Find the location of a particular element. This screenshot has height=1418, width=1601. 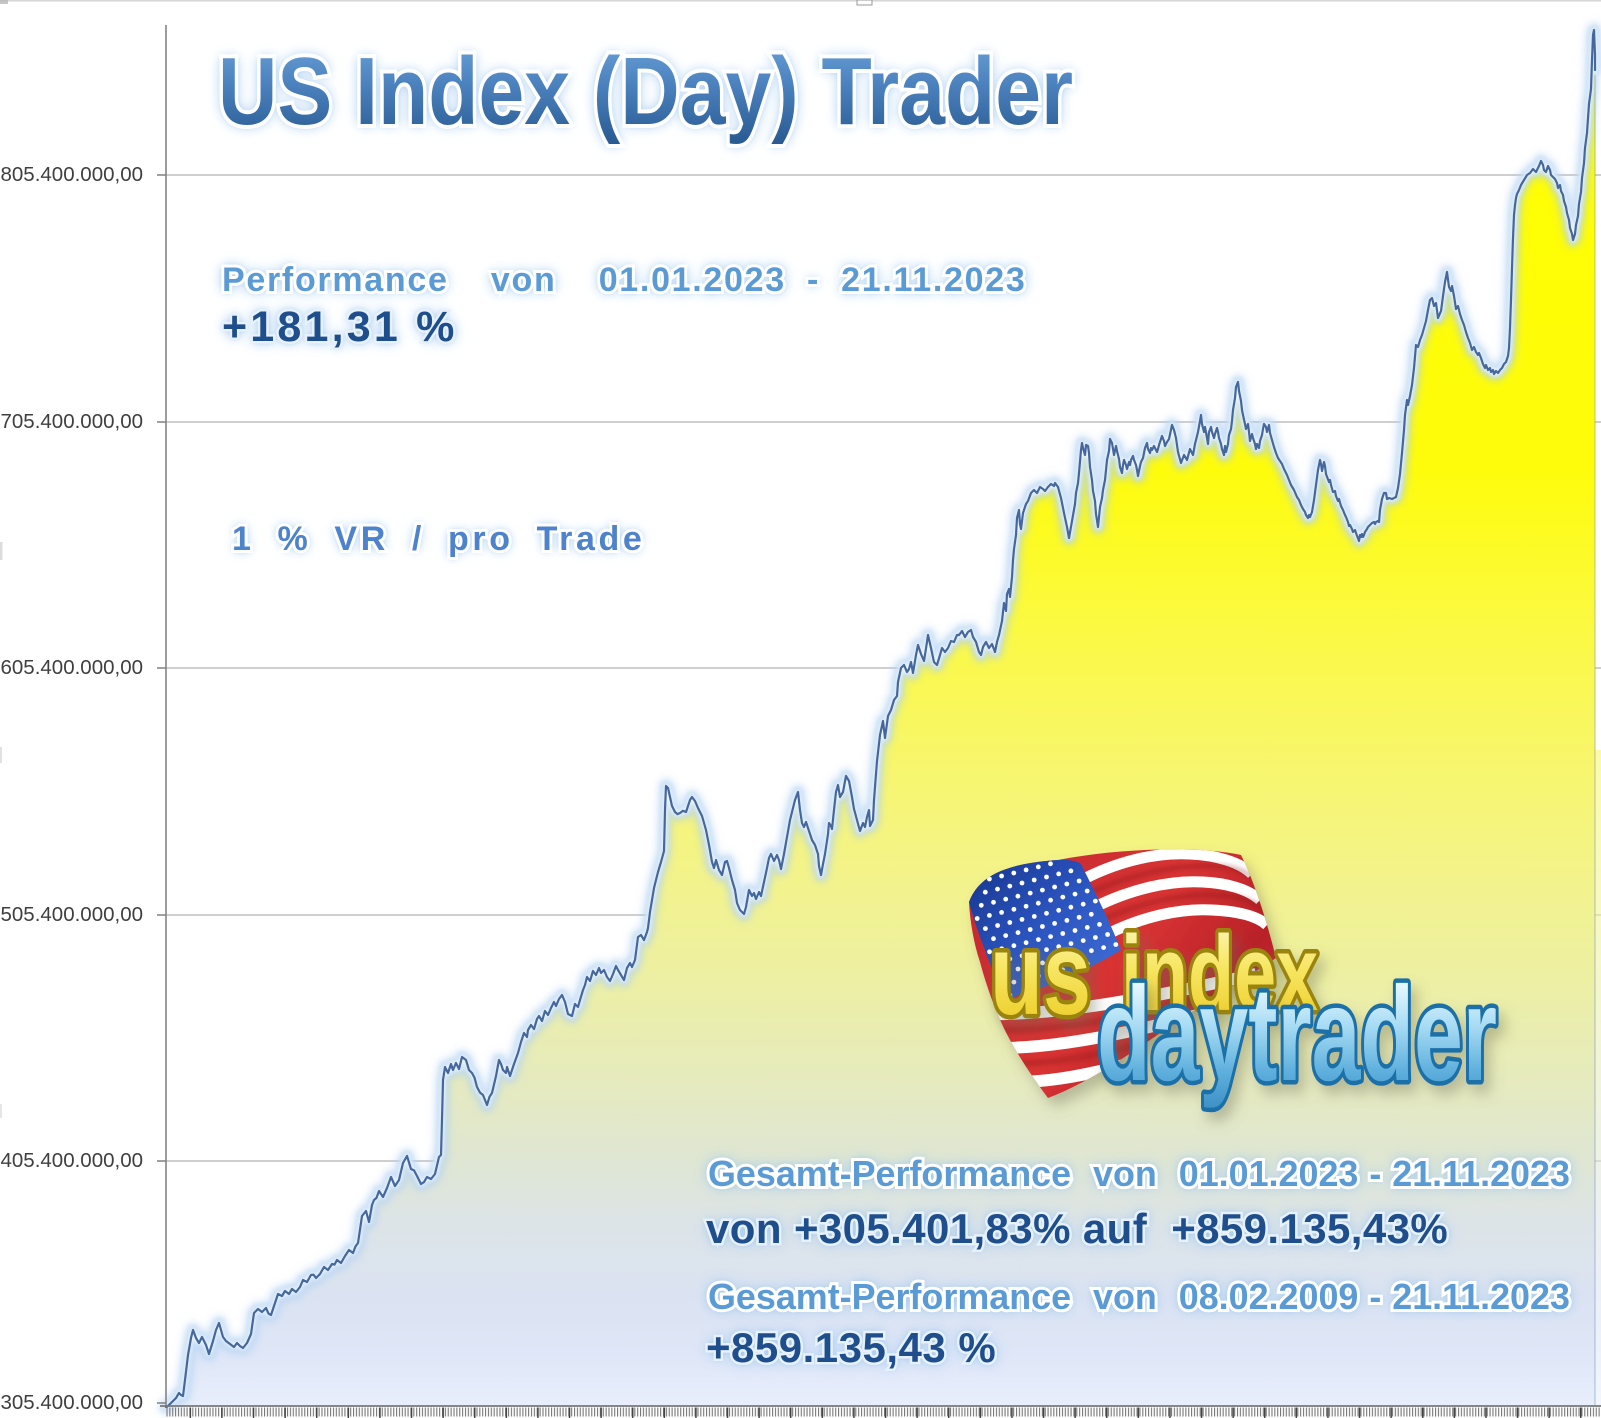

svg-text: us is located at coordinates (1040, 974).